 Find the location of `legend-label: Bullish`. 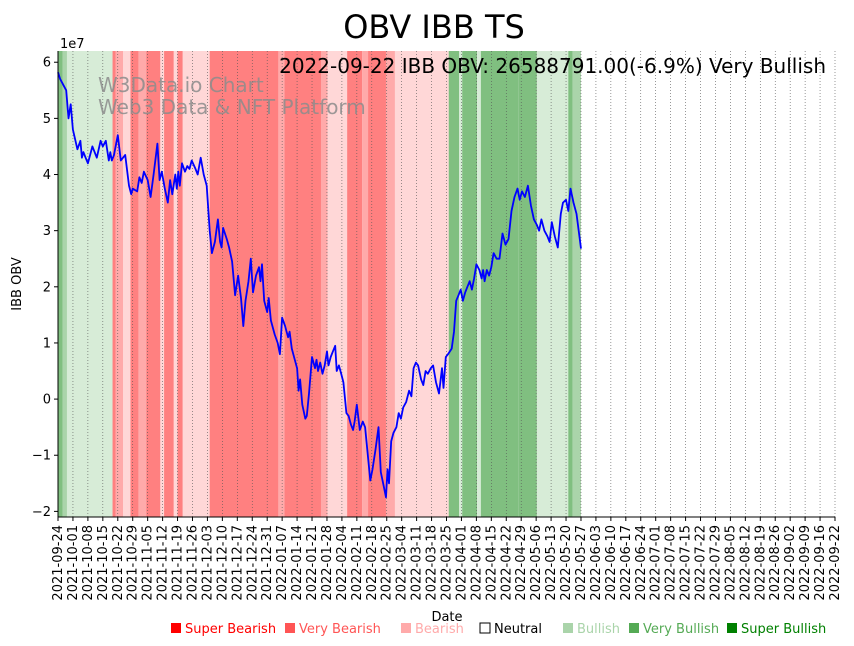

legend-label: Bullish is located at coordinates (598, 629).